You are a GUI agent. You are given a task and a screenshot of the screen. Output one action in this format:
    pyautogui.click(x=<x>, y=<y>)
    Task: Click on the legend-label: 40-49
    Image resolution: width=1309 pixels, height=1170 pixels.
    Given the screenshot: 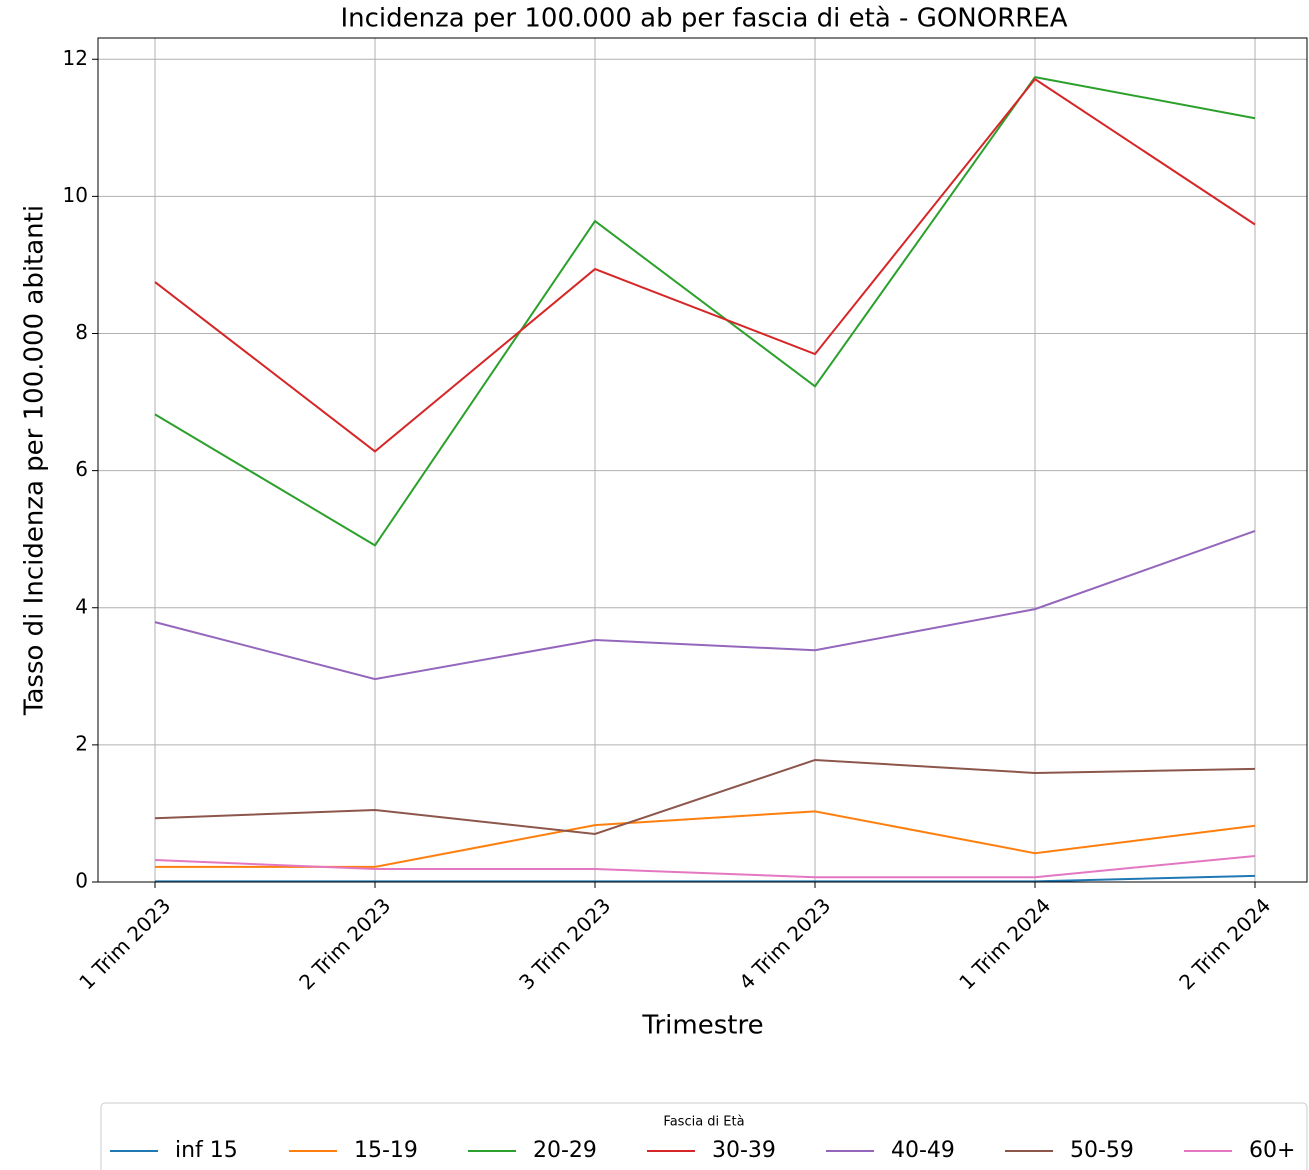 What is the action you would take?
    pyautogui.click(x=923, y=1150)
    